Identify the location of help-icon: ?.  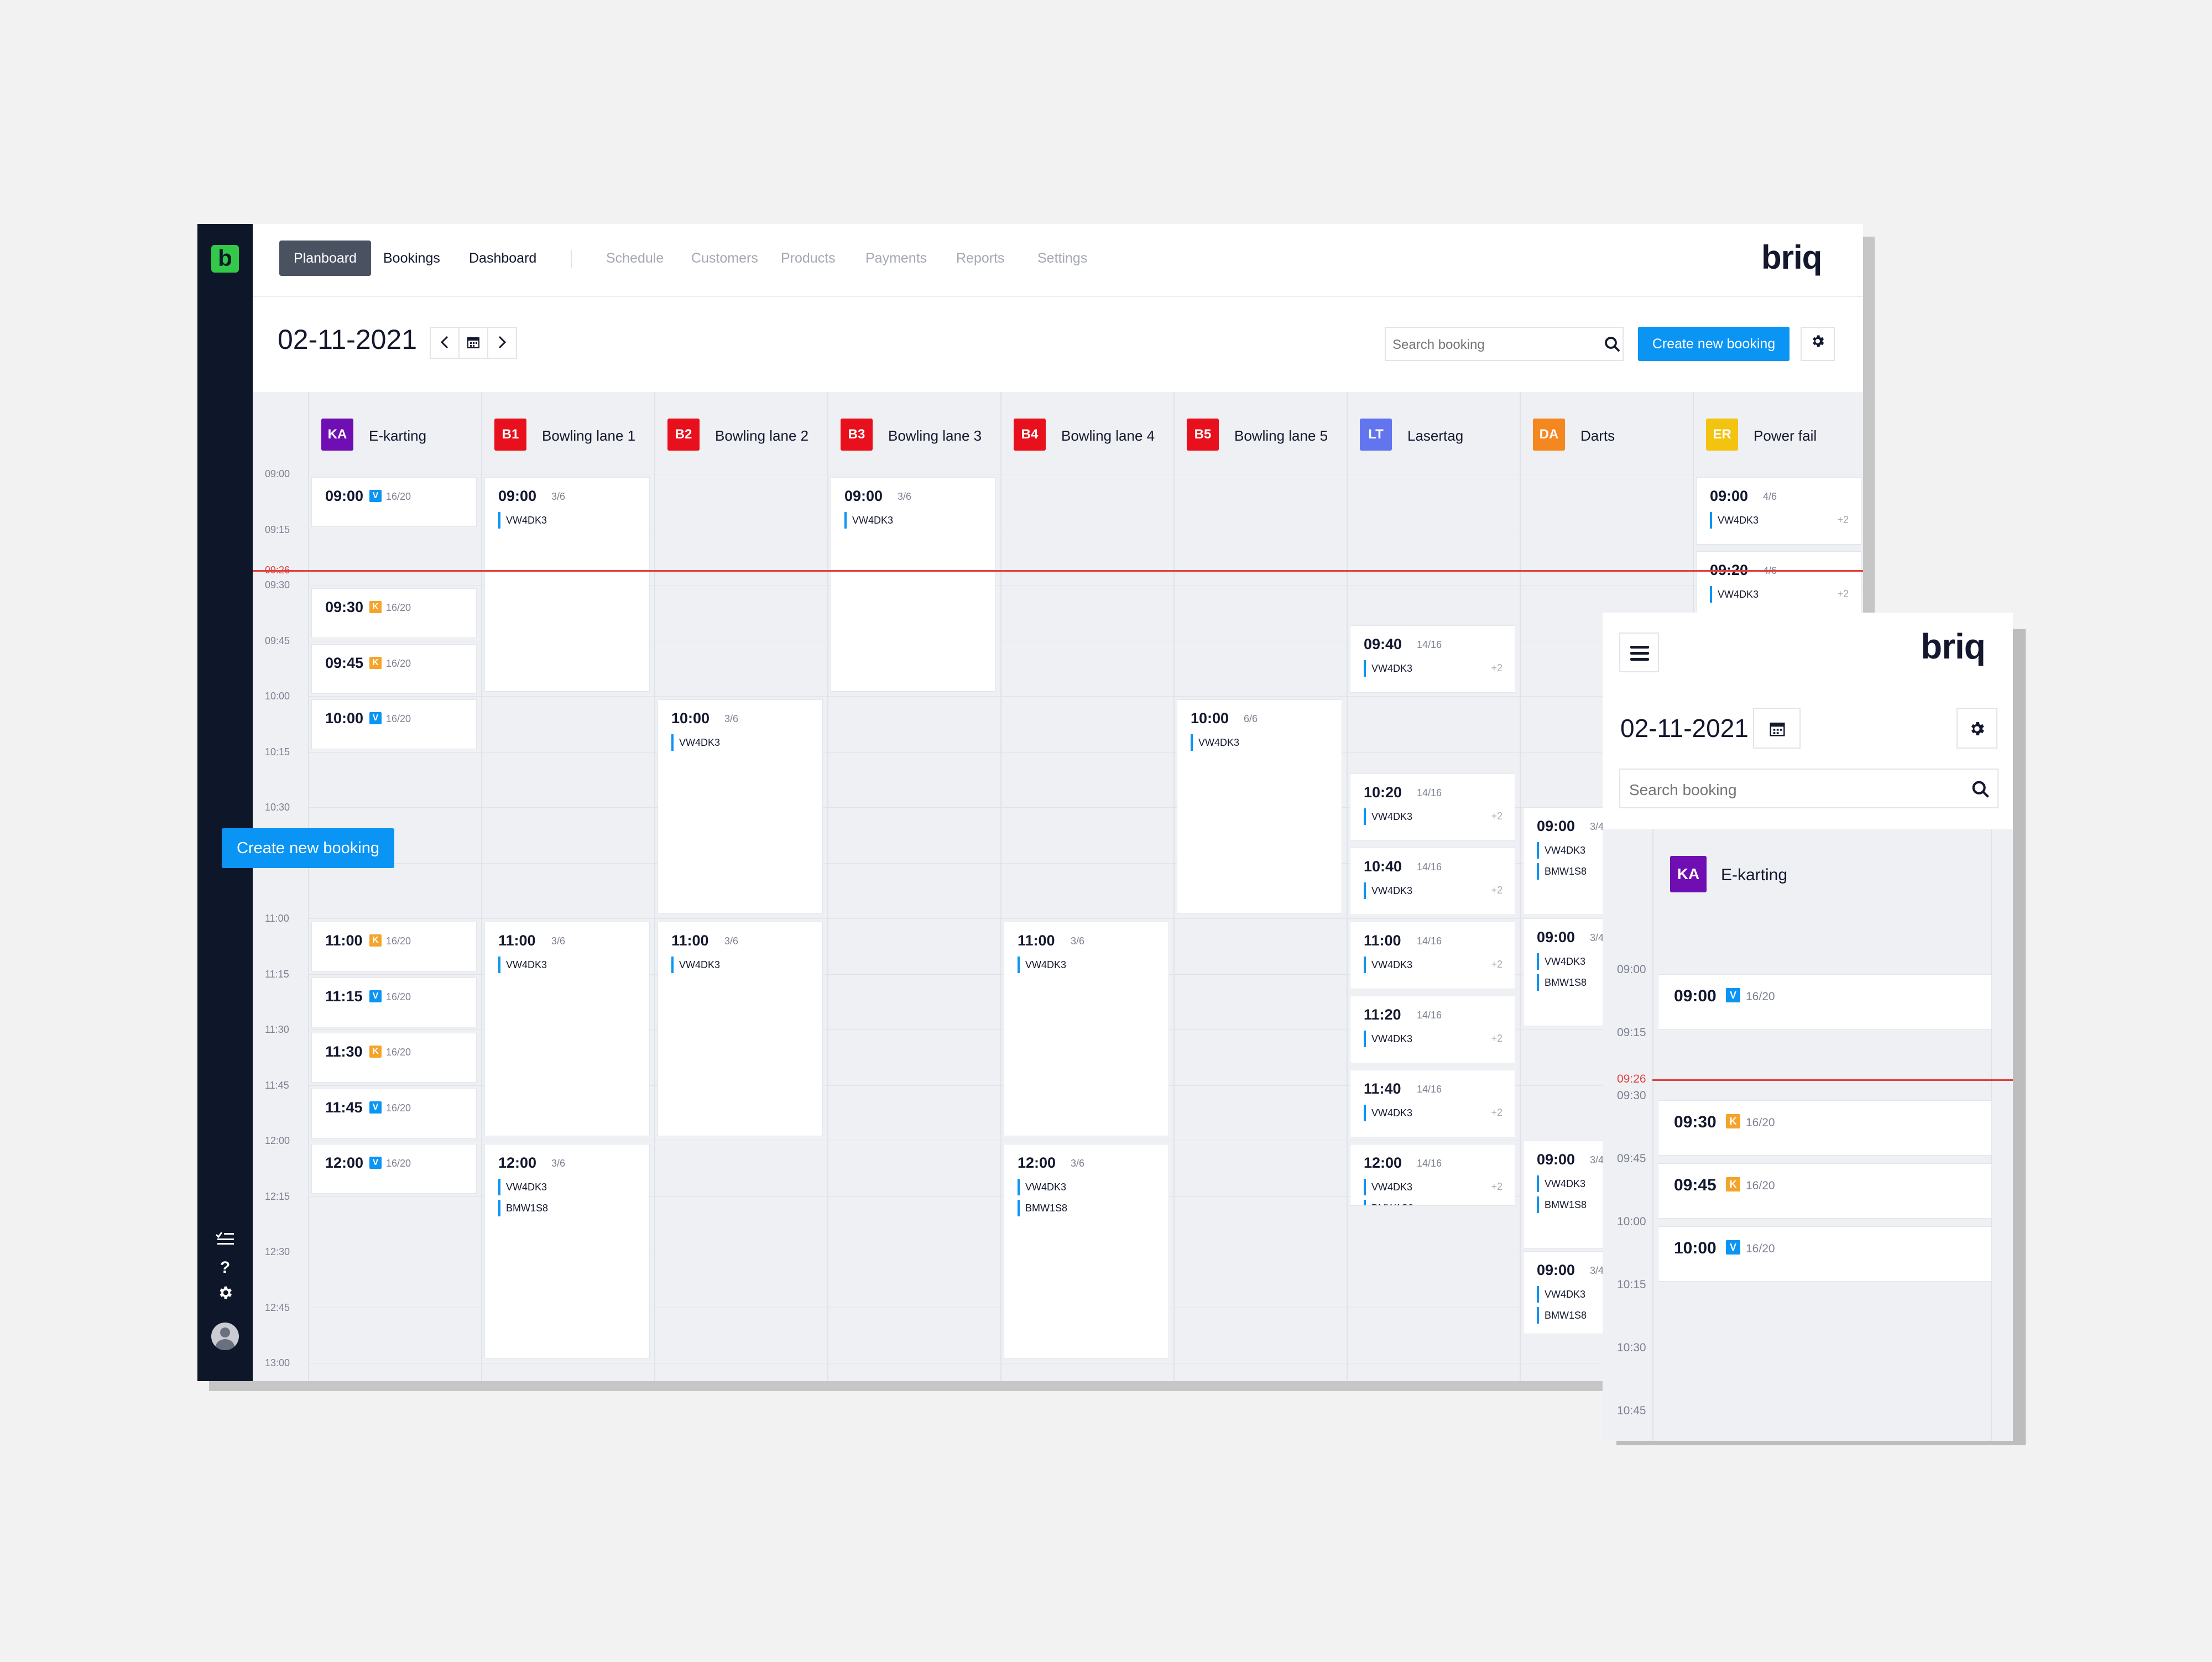
(226, 1267).